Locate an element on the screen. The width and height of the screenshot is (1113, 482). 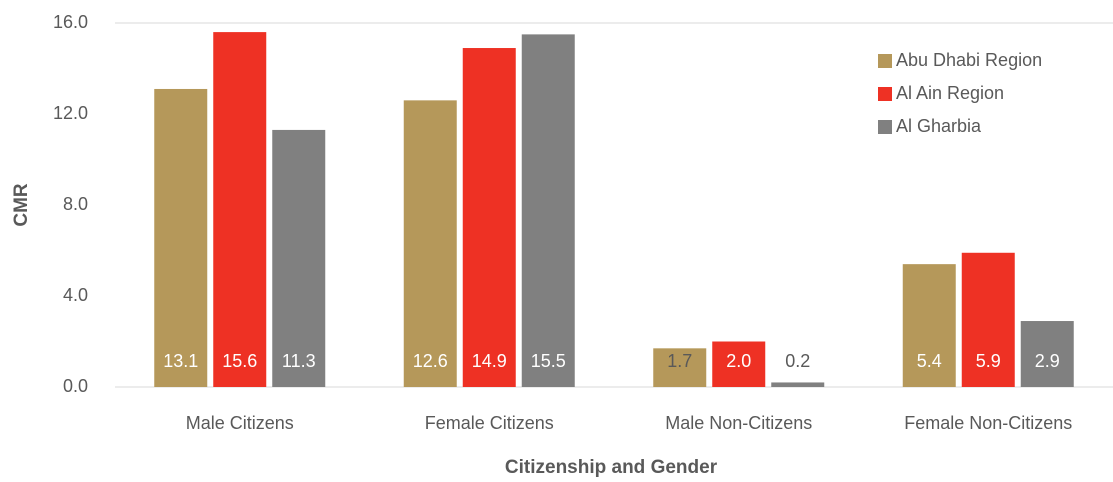
y-tick-label: 8.0 is located at coordinates (75, 204).